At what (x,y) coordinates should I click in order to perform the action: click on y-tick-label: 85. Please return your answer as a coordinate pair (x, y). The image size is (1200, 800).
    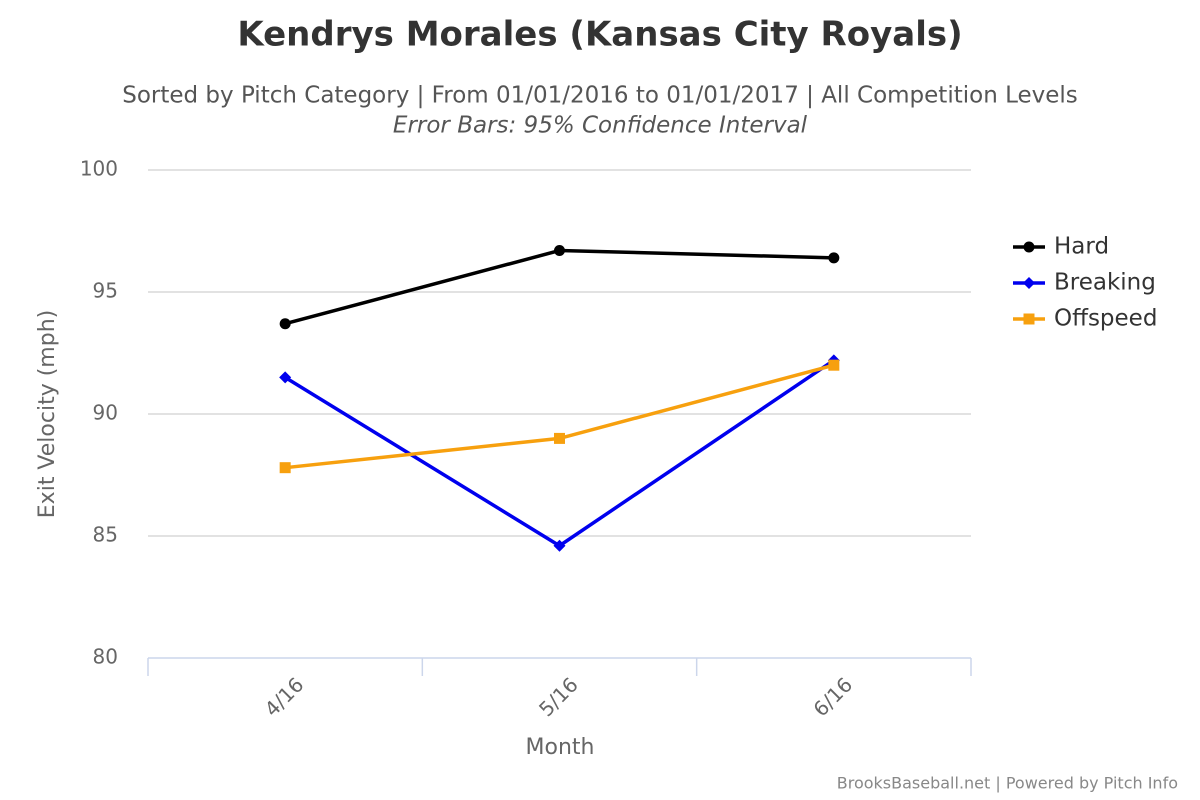
    Looking at the image, I should click on (105, 535).